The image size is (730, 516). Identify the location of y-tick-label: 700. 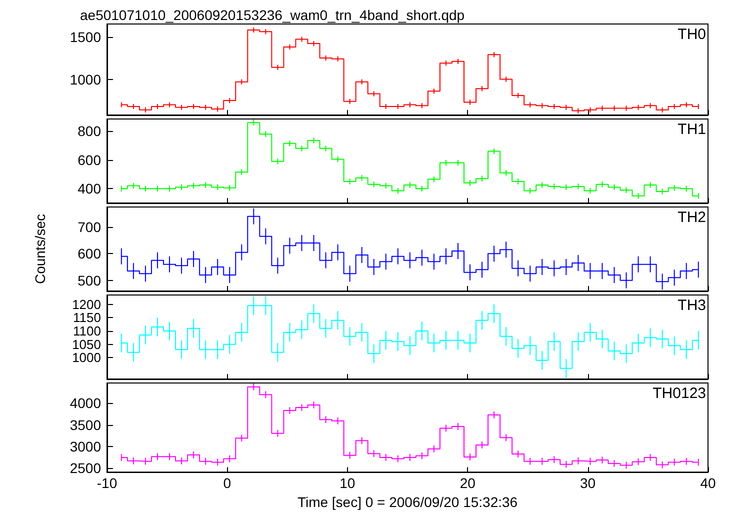
(90, 227).